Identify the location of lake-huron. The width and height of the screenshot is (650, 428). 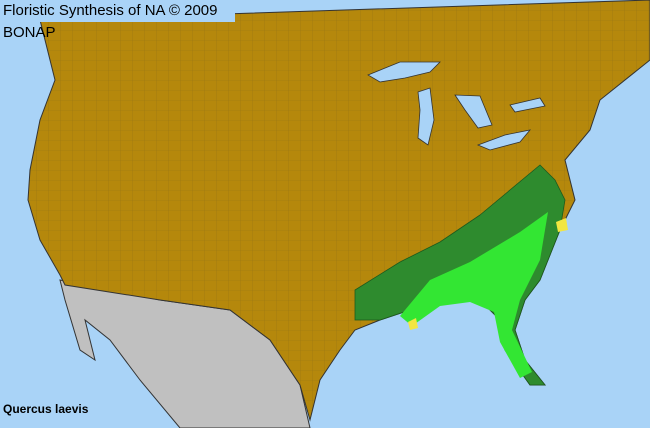
(473, 111).